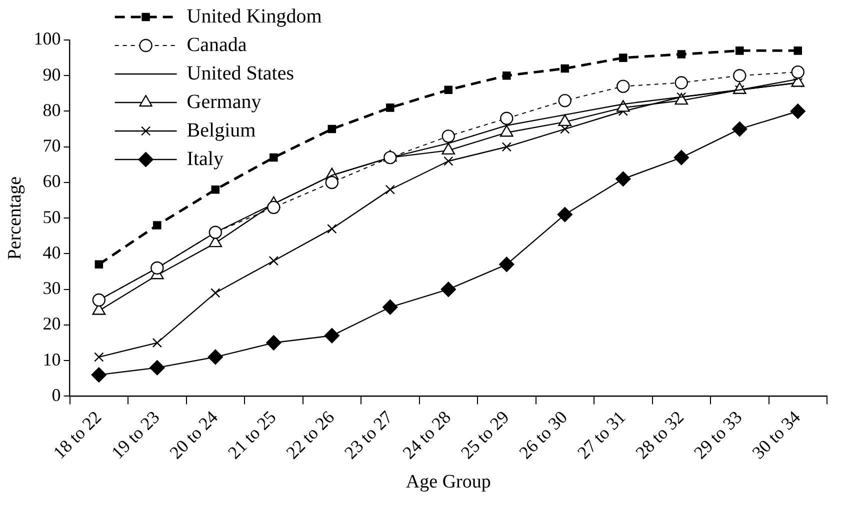  Describe the element at coordinates (51, 74) in the screenshot. I see `y-tick-label: 90` at that location.